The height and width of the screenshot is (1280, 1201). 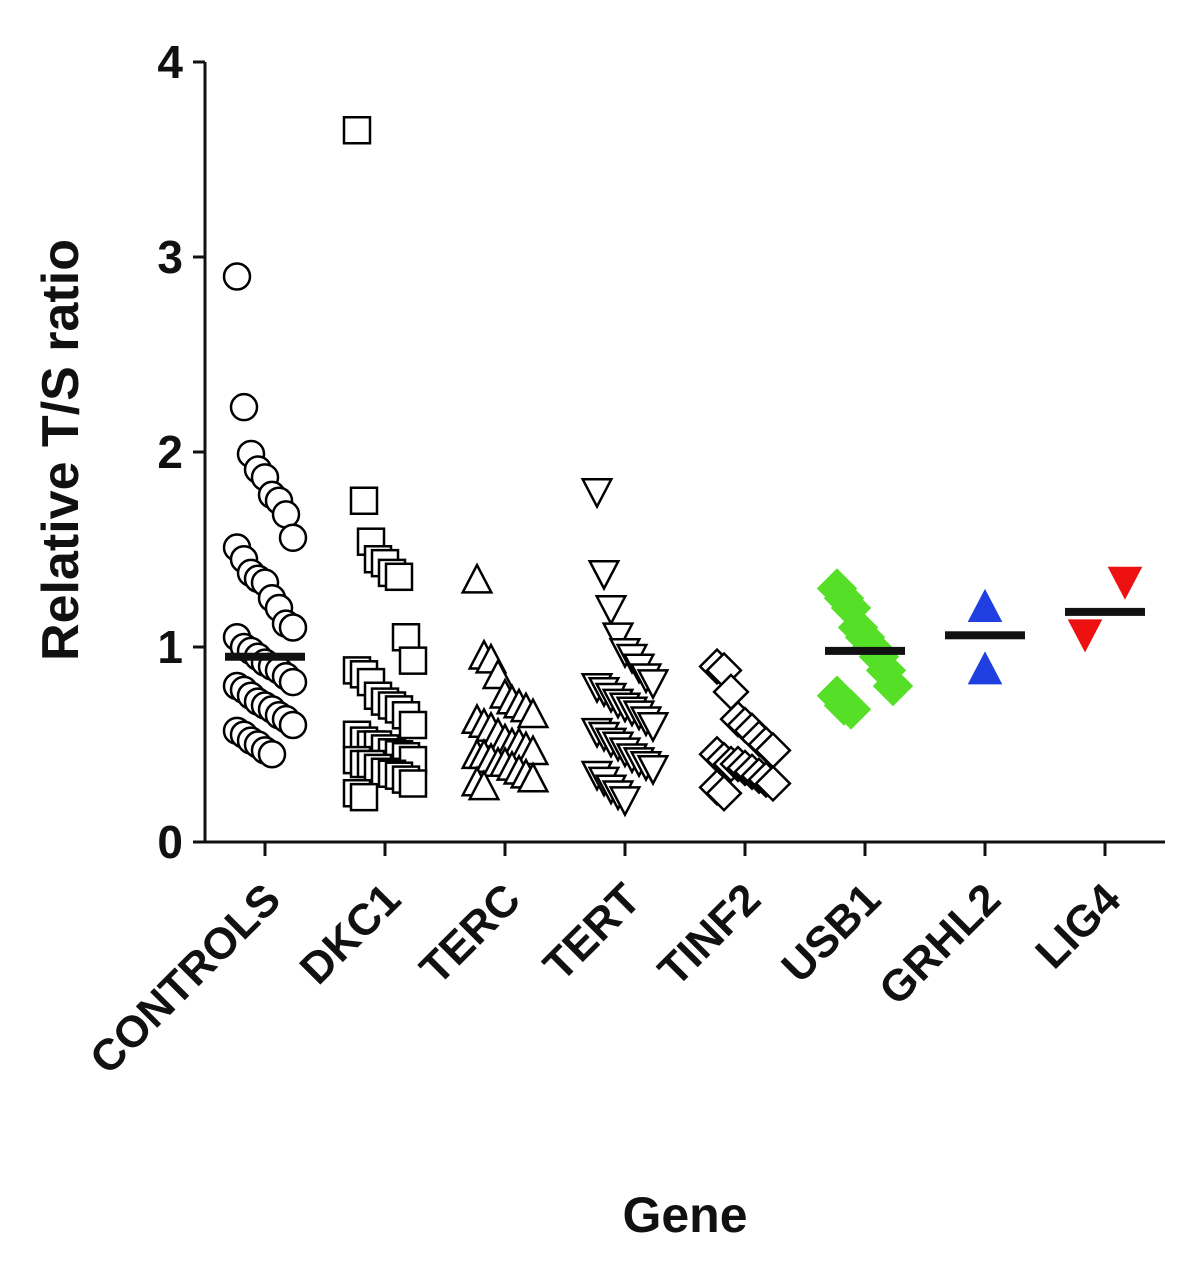 I want to click on x-tick-label: CONTROLS, so click(x=185, y=978).